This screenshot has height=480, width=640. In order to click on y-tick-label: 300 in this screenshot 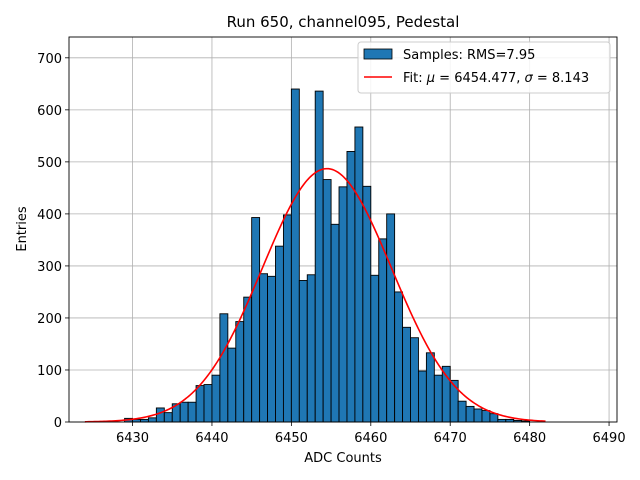, I will do `click(49, 267)`.